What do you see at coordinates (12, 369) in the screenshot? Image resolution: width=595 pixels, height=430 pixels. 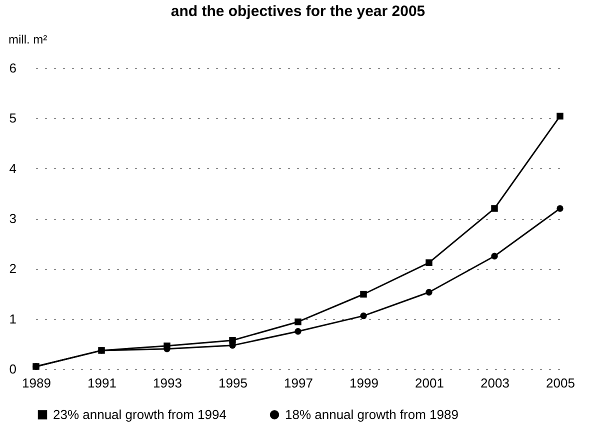 I see `y-tick-label: 0` at bounding box center [12, 369].